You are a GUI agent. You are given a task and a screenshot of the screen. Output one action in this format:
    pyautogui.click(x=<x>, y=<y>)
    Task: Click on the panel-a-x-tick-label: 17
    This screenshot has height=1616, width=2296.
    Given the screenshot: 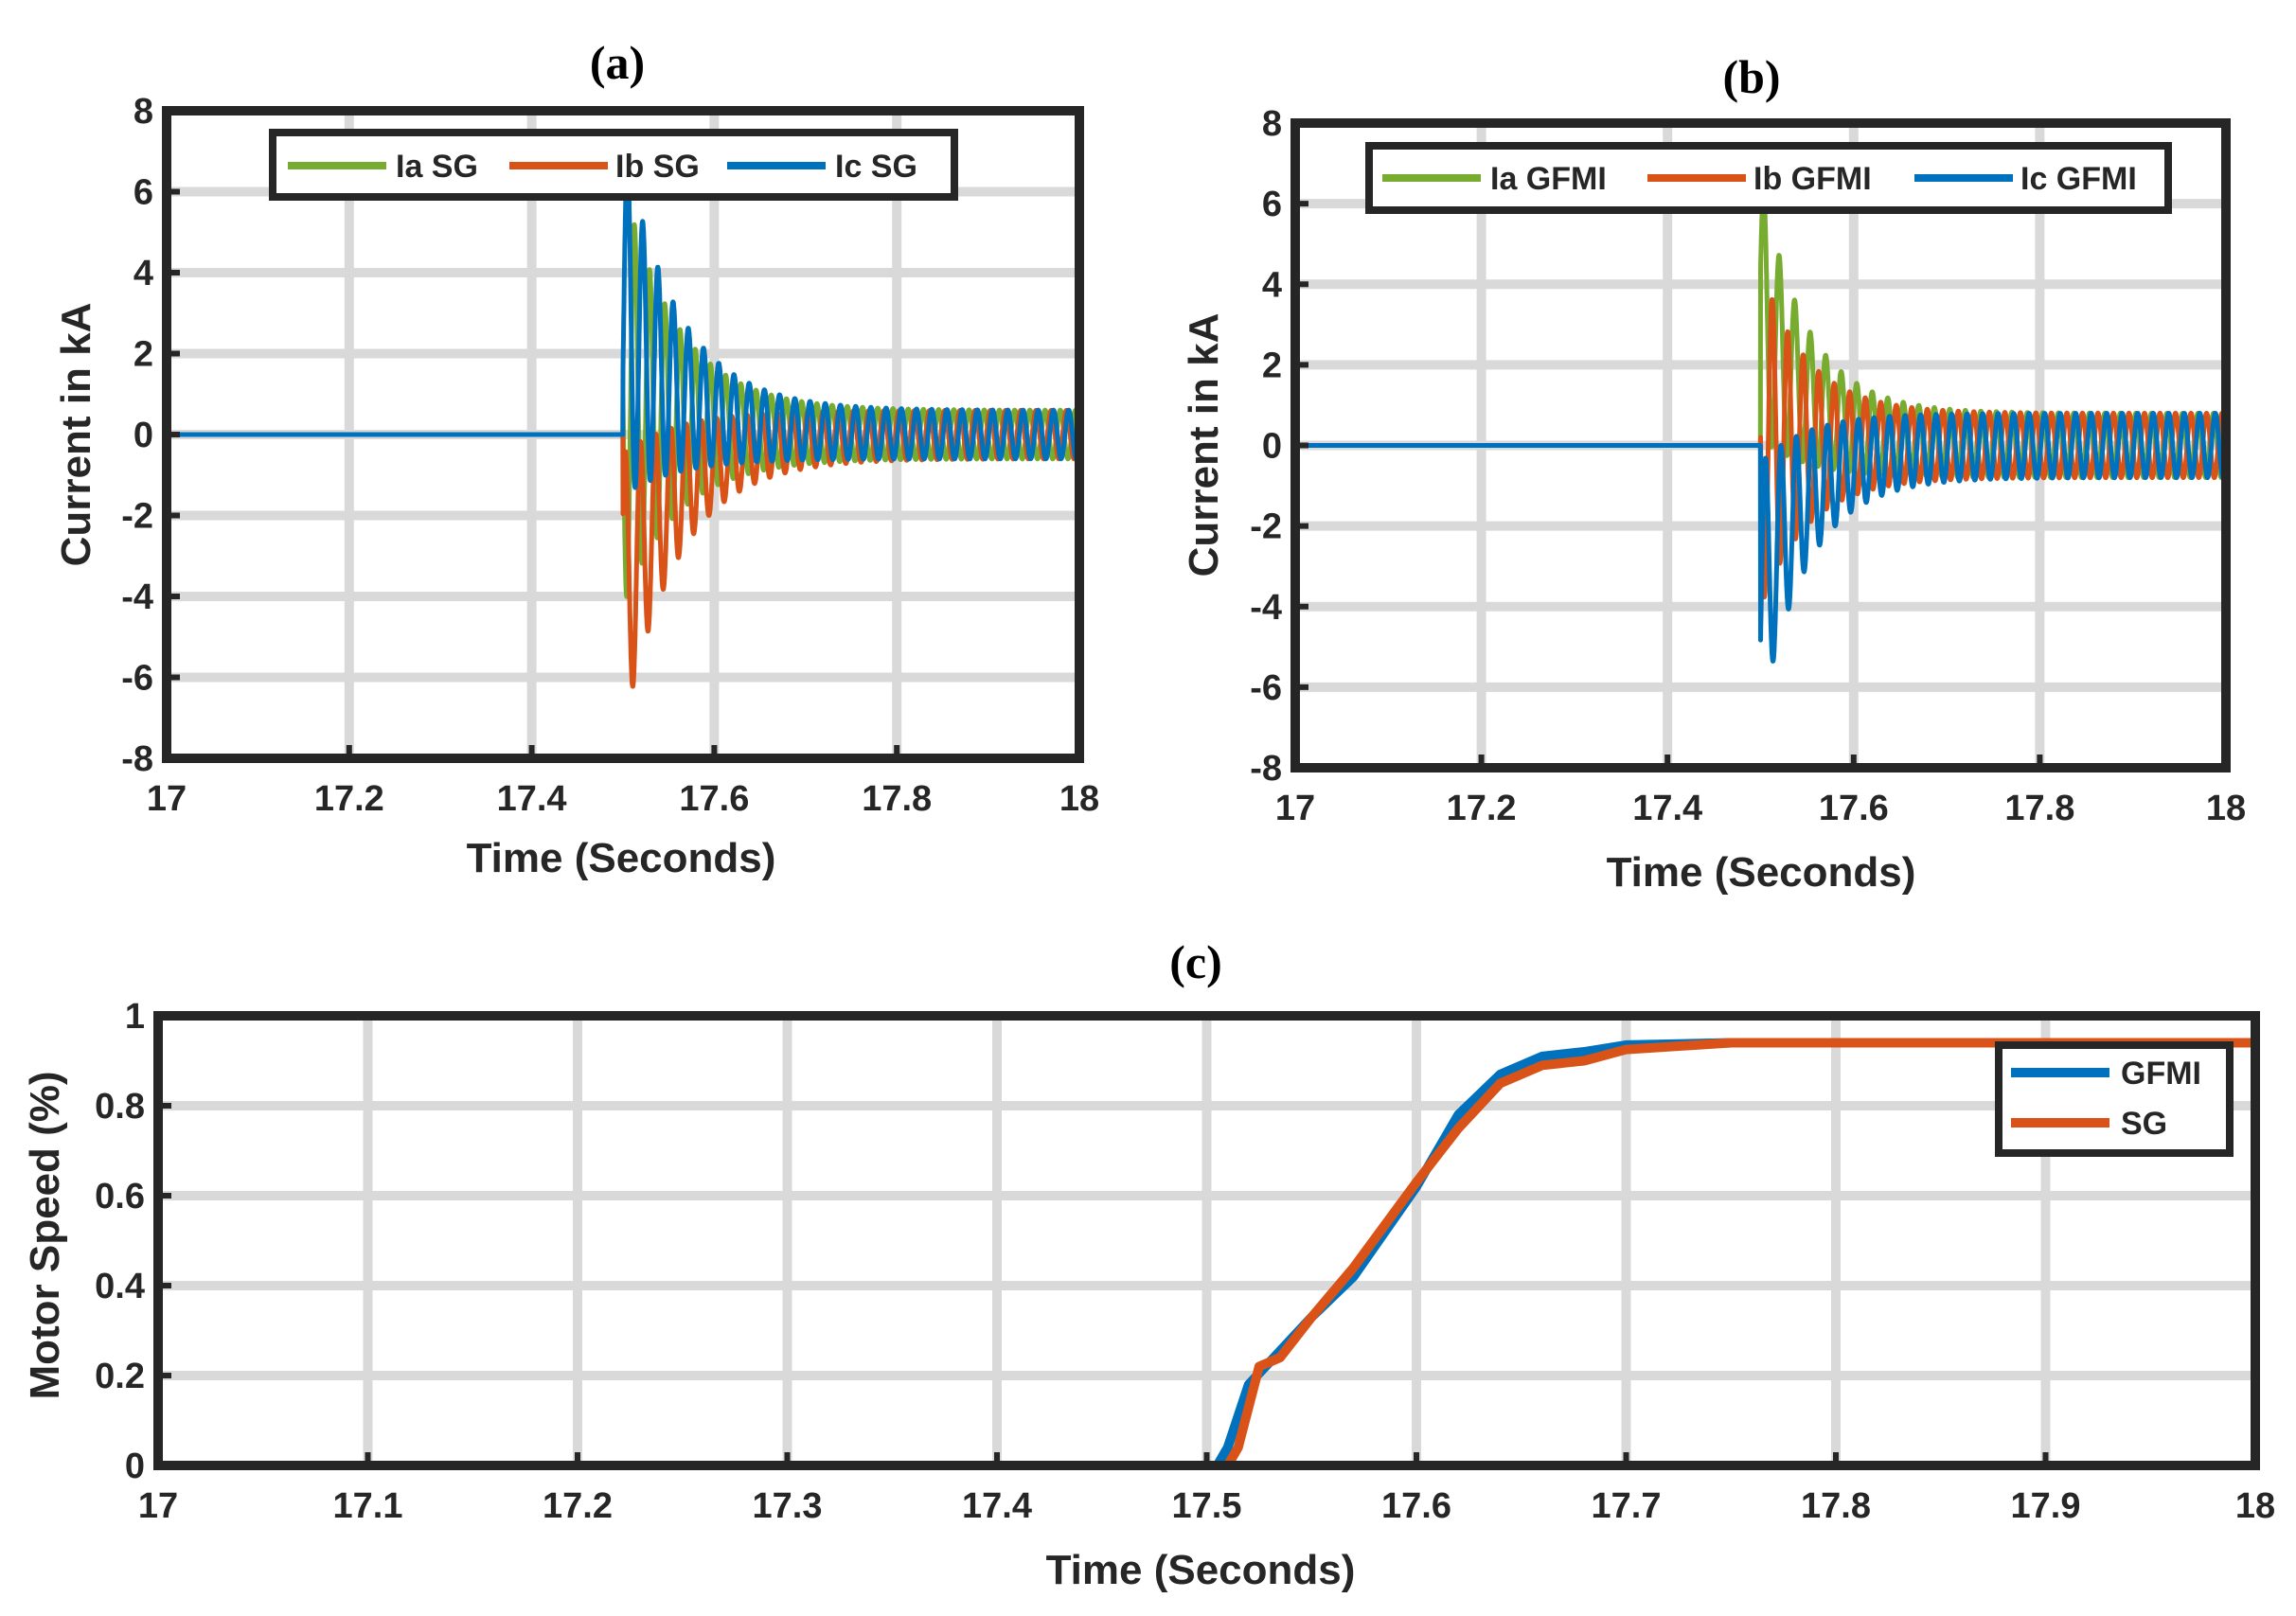 What is the action you would take?
    pyautogui.click(x=167, y=799)
    